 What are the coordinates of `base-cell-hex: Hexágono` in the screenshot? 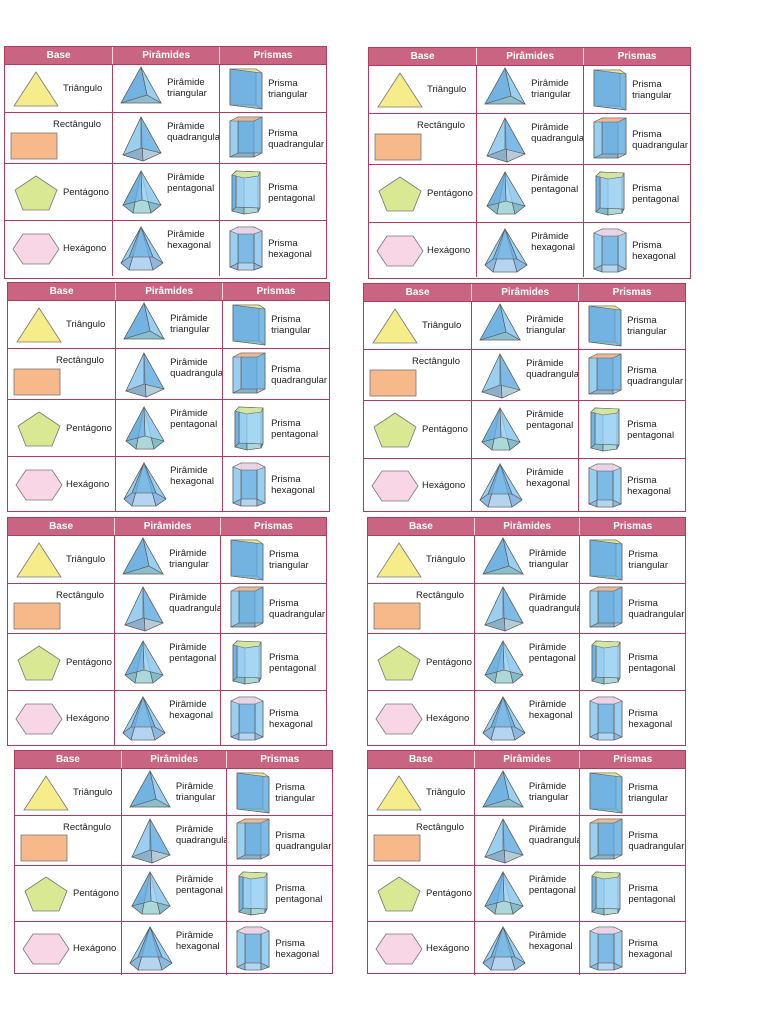 It's located at (62, 484).